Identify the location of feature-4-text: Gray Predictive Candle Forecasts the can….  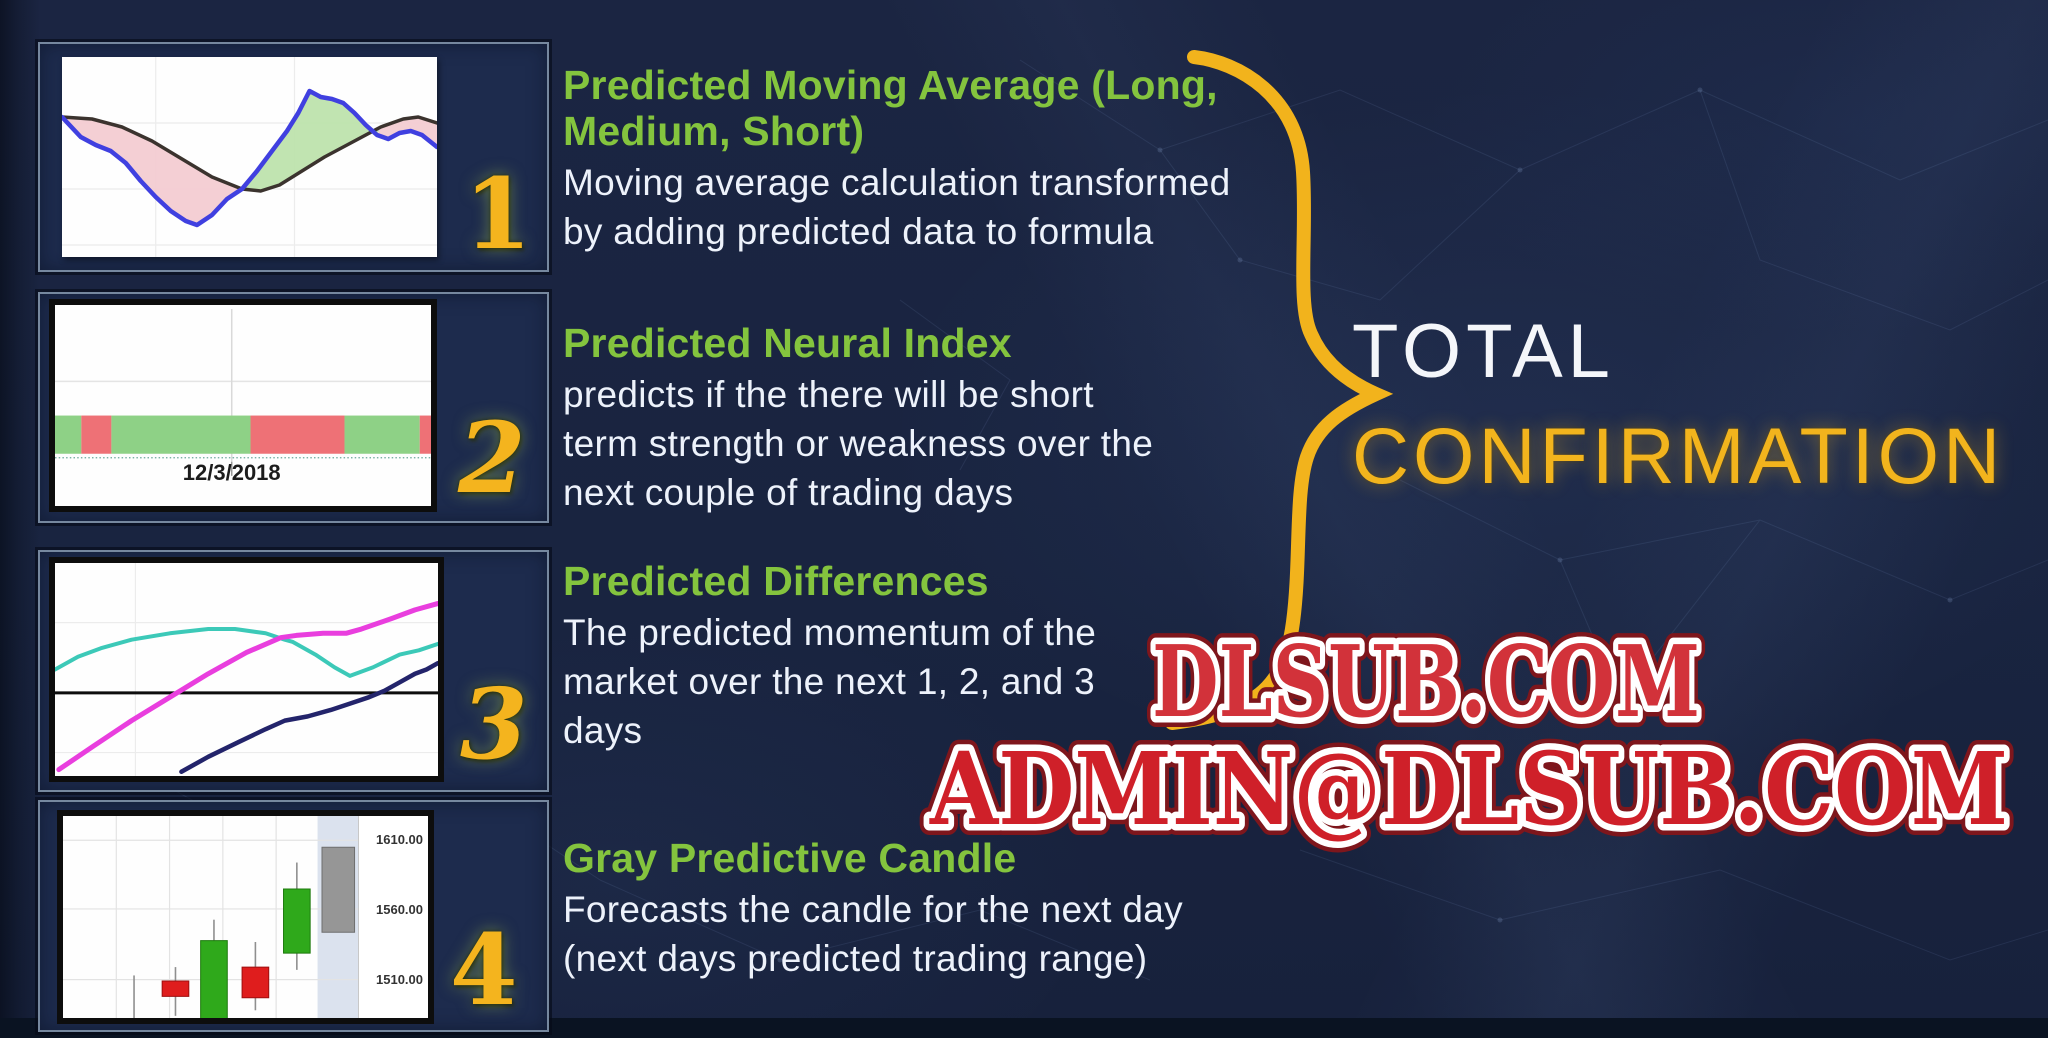
(903, 909).